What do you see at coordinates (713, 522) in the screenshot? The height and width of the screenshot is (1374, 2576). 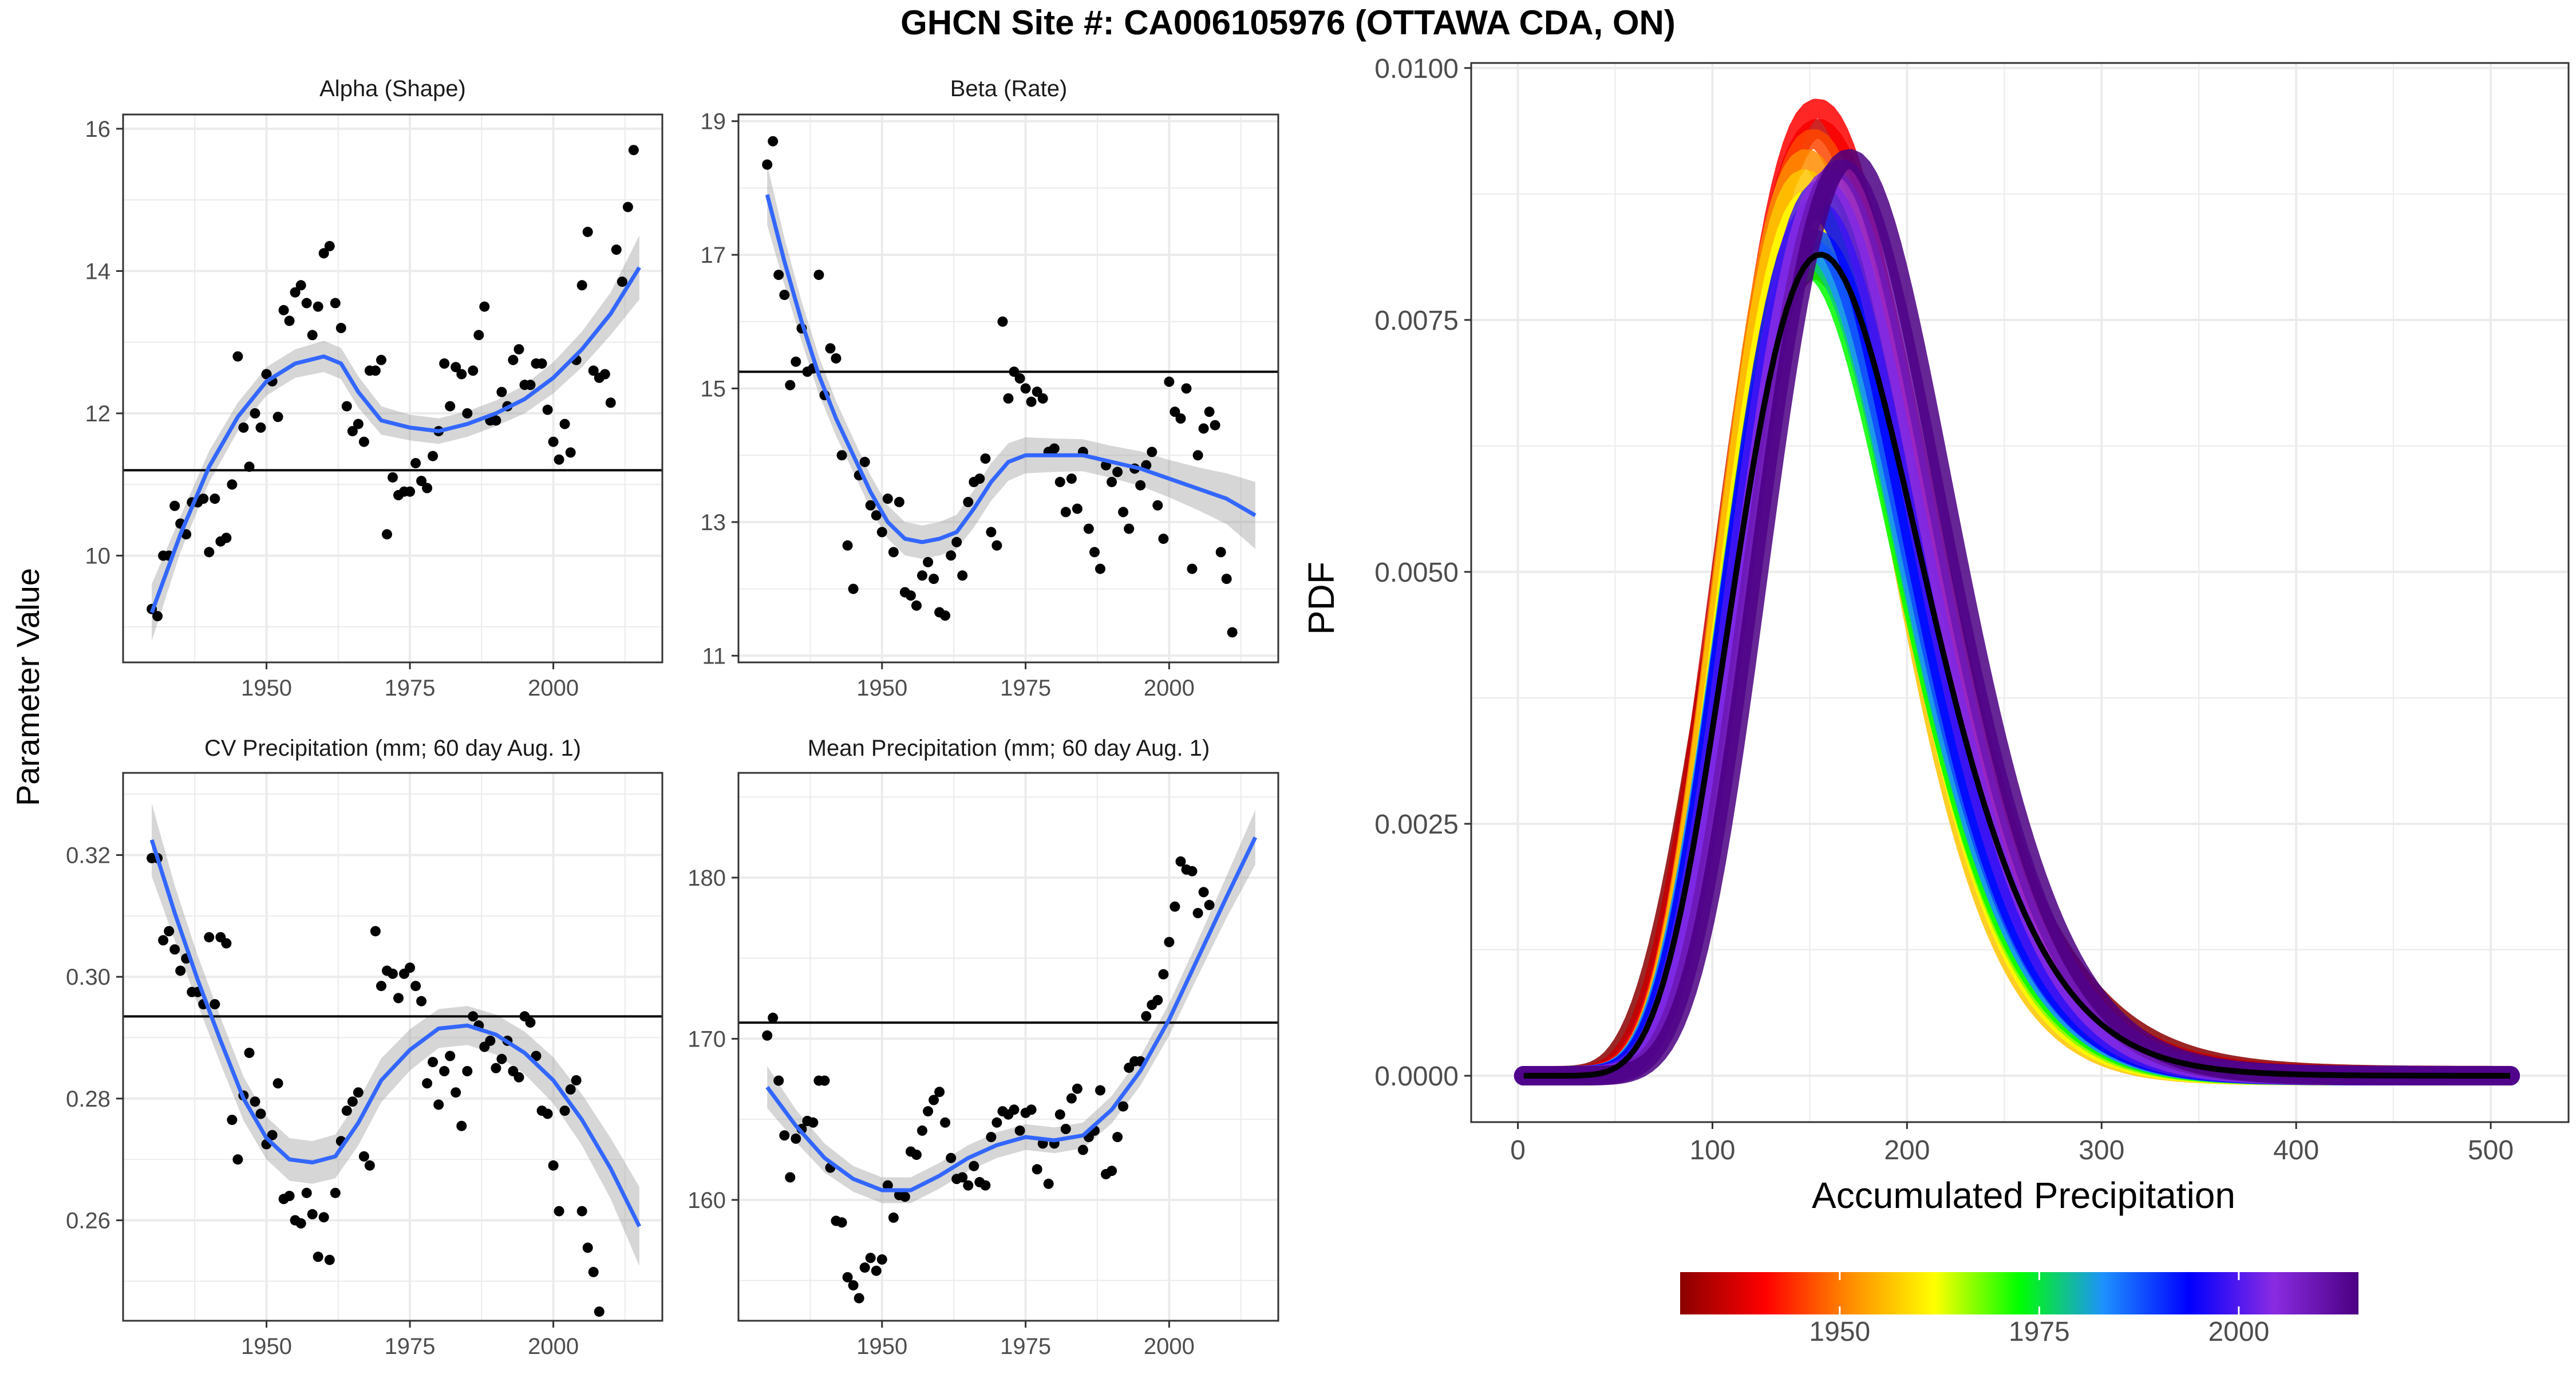 I see `y-tick-label: 13` at bounding box center [713, 522].